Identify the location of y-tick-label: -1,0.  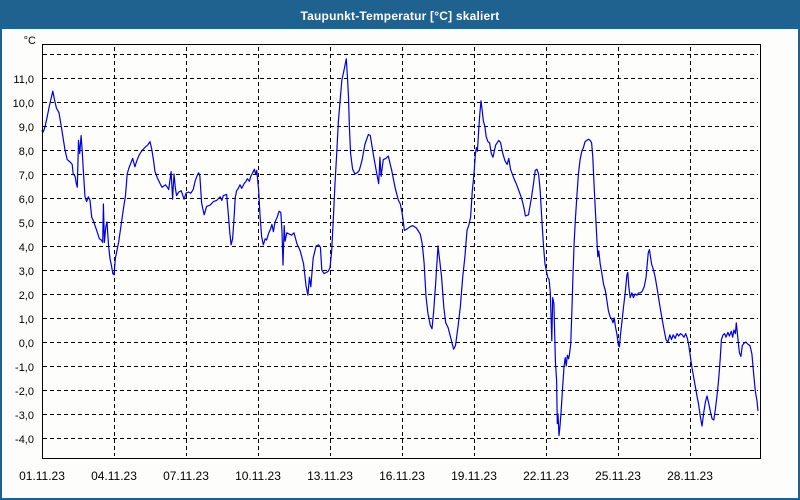
(24, 368).